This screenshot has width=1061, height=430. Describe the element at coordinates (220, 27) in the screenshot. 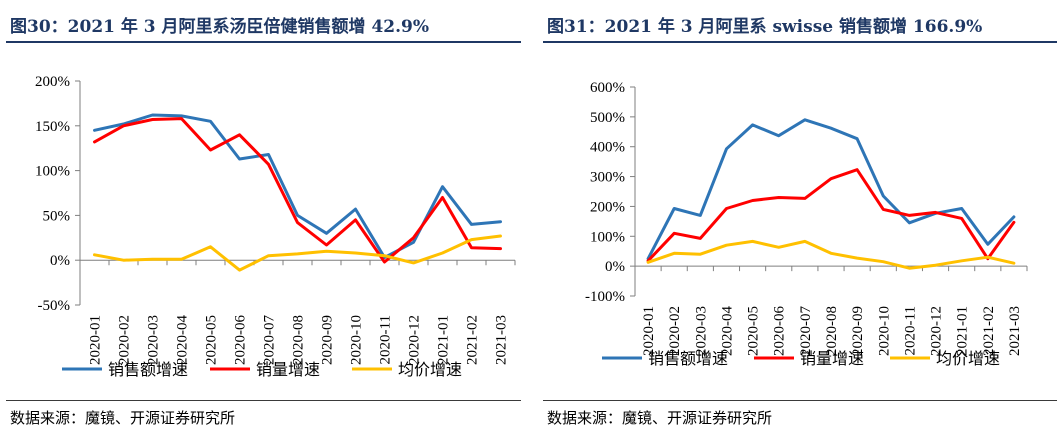

I see `chart-title: 图30：2021 年 3 月阿里系汤臣倍健销售额增 42.9%` at that location.